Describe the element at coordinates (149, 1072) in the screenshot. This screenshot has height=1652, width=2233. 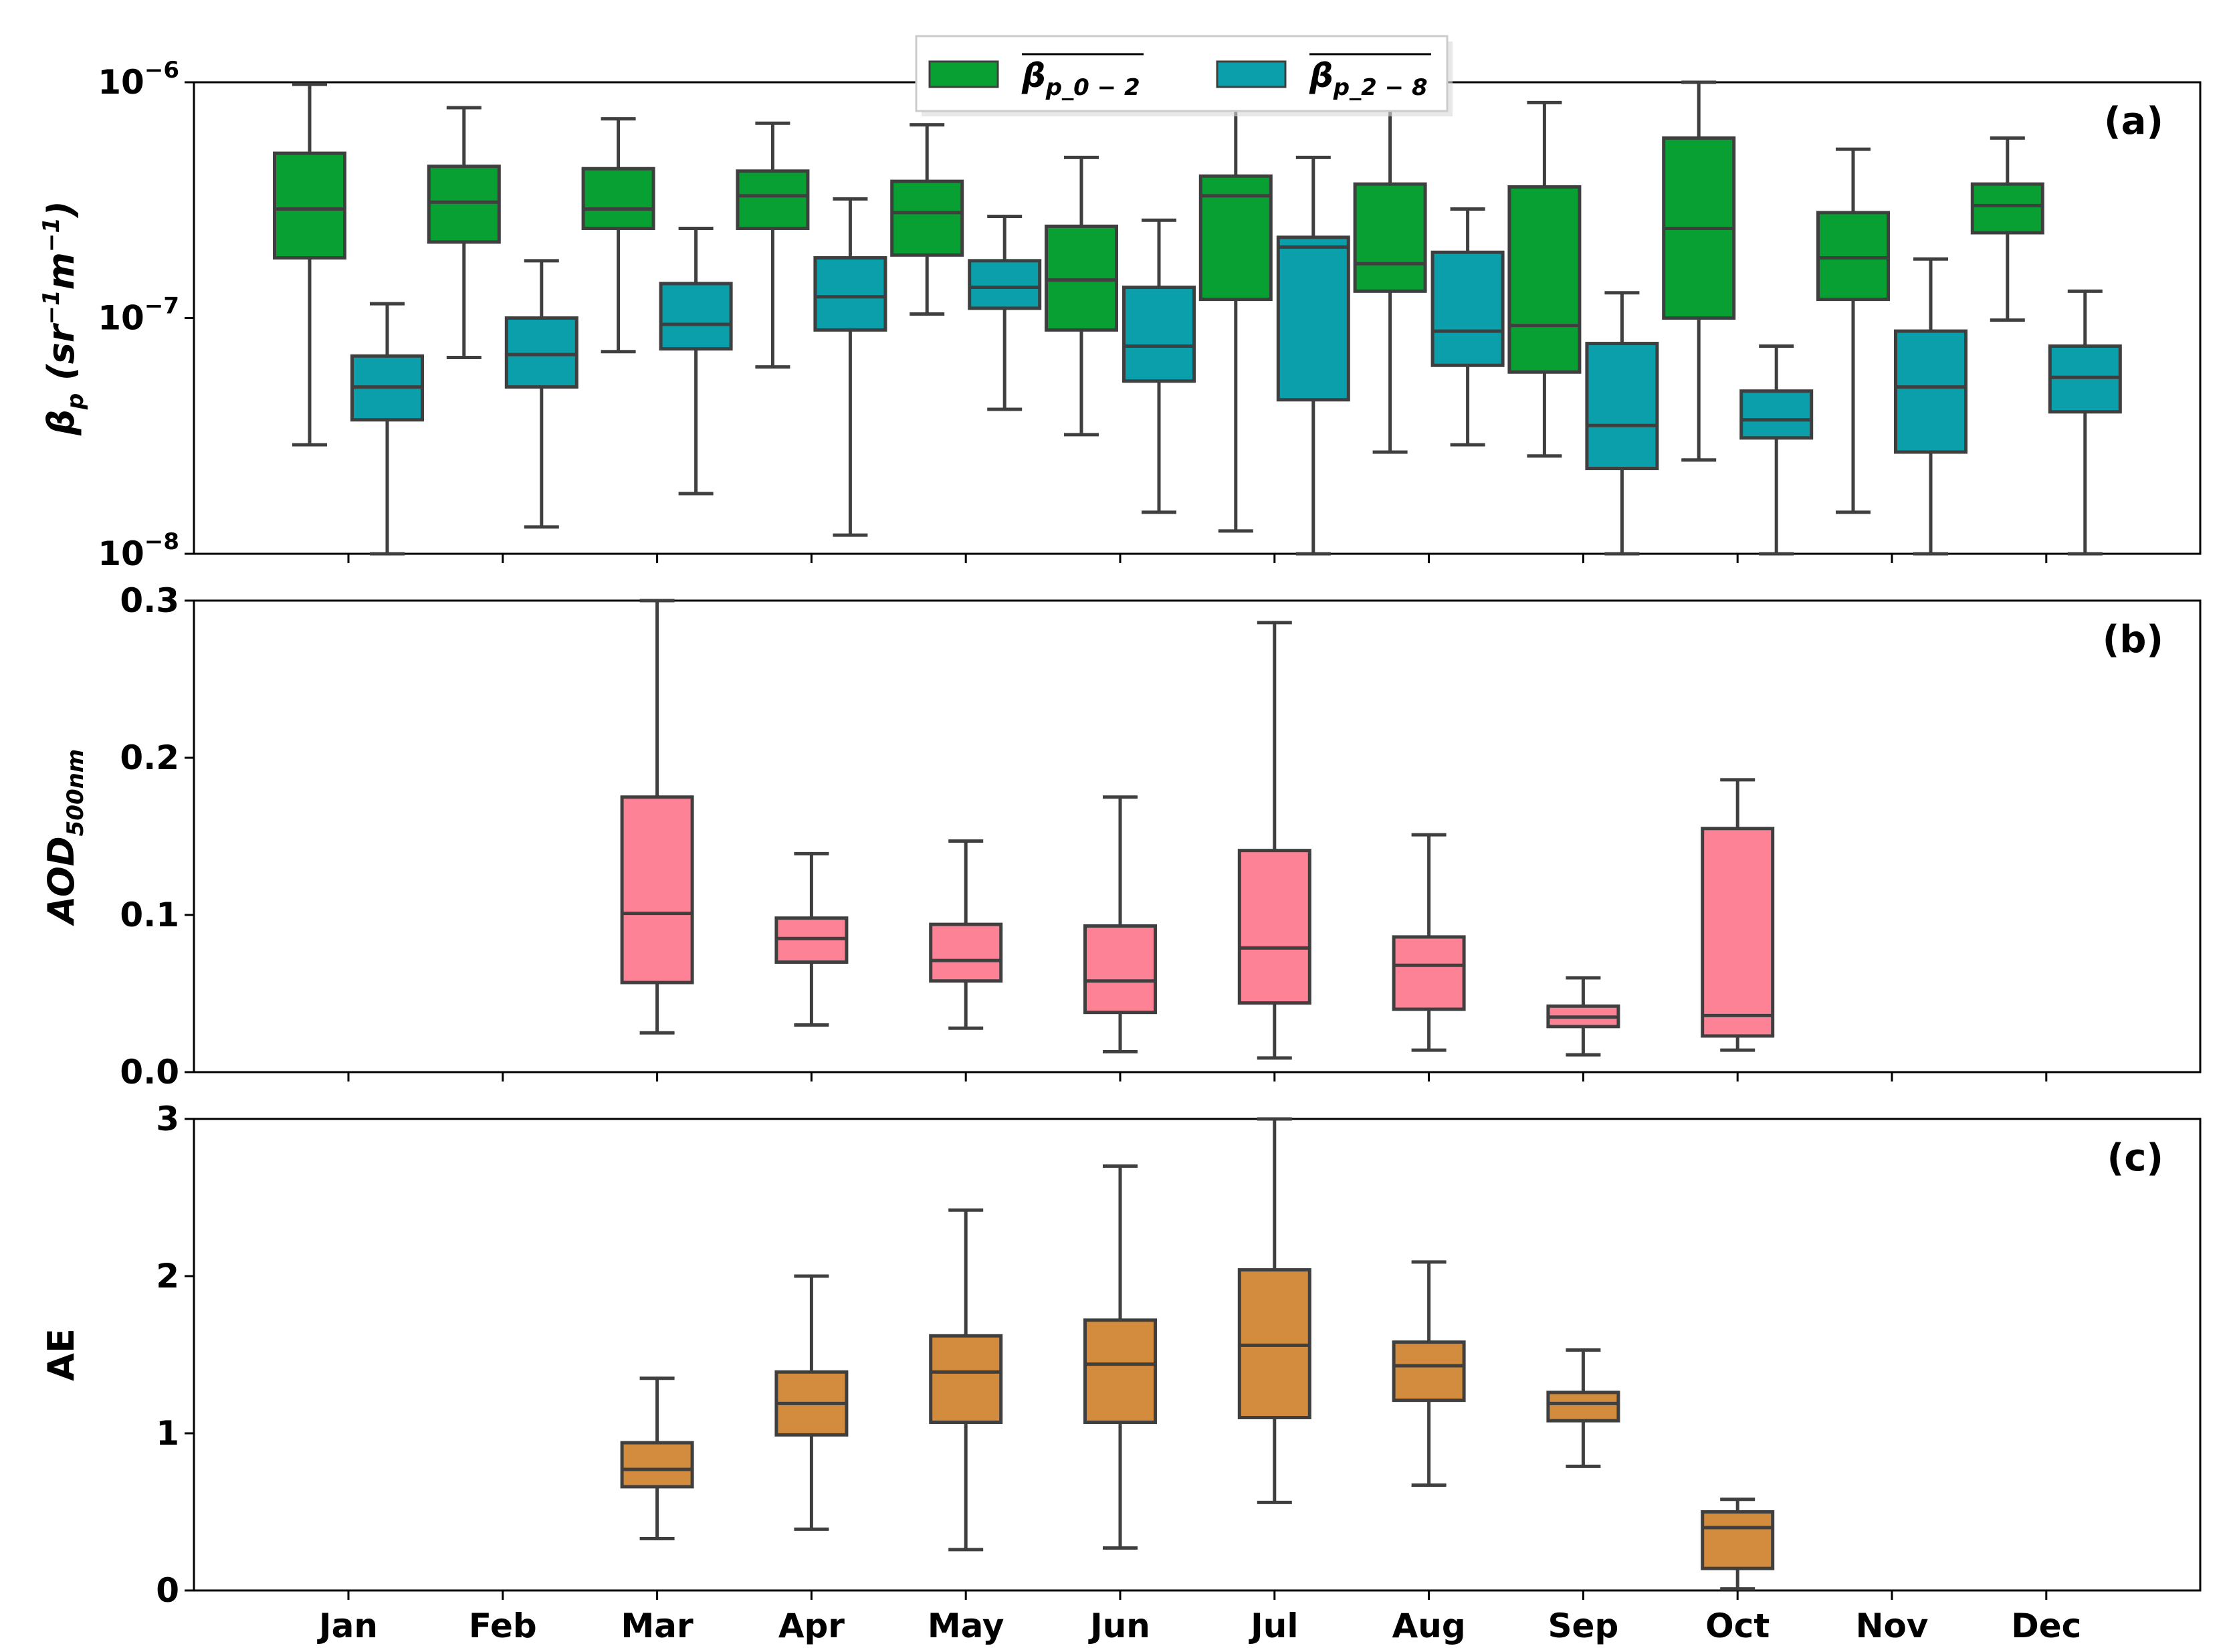
I see `y-tick-label: 0.0` at that location.